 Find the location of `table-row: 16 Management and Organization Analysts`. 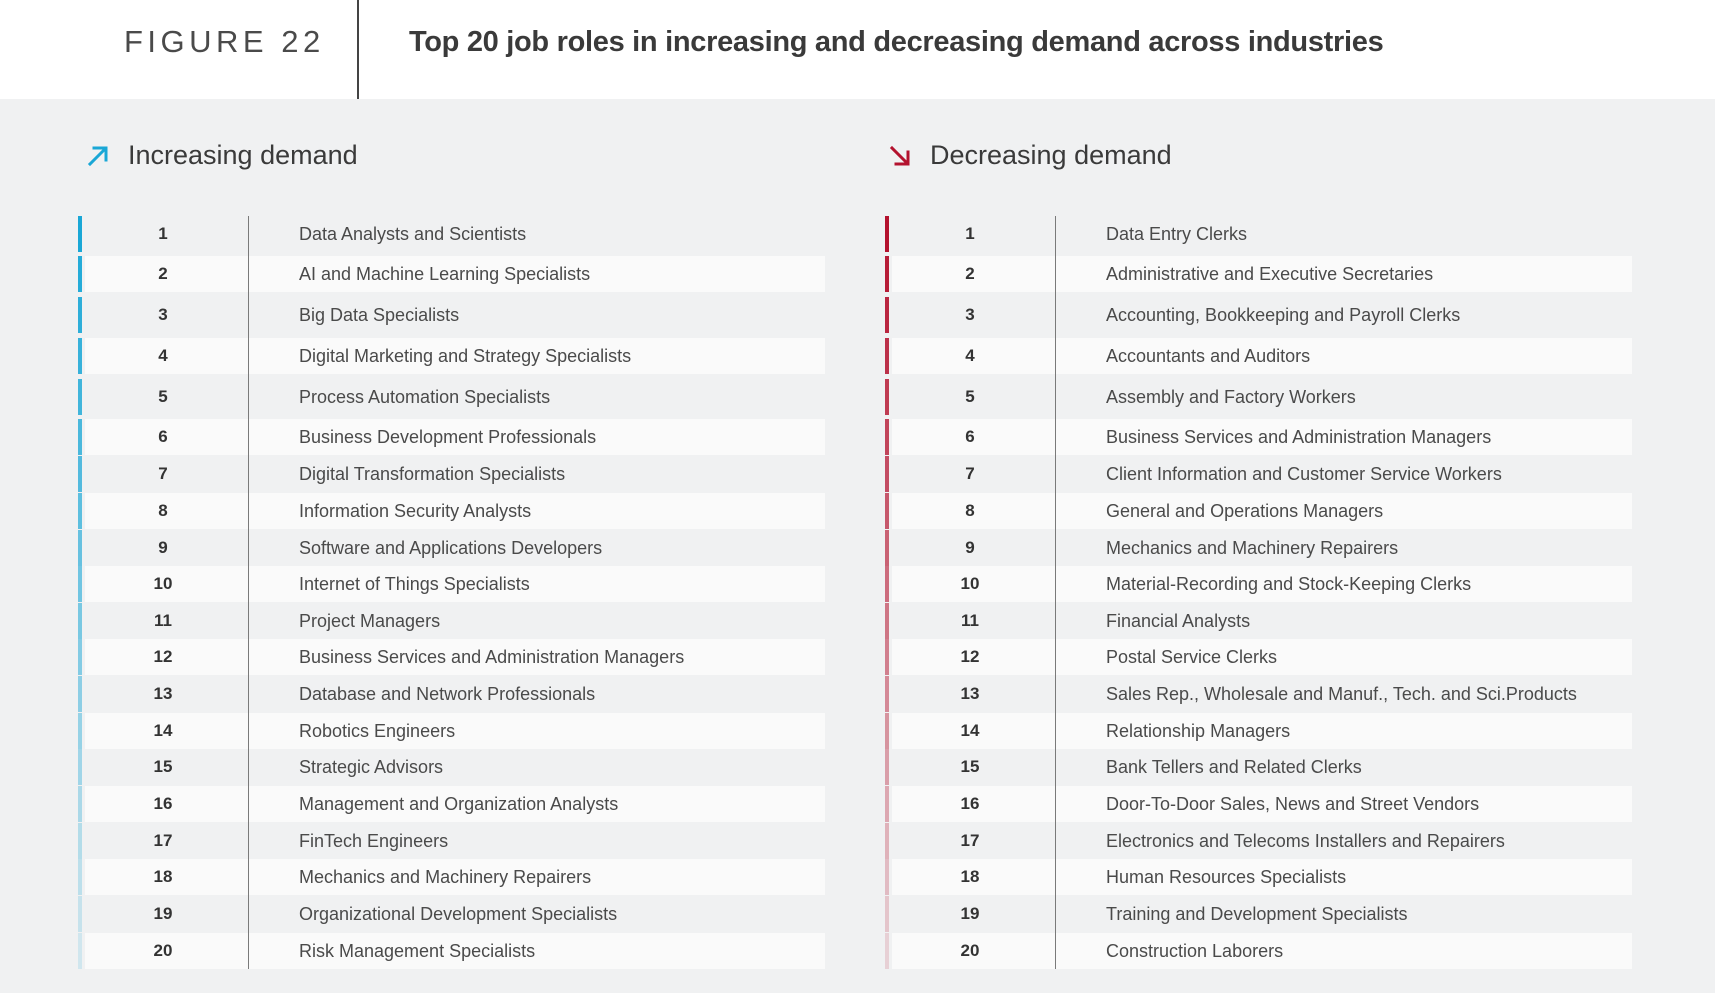

table-row: 16 Management and Organization Analysts is located at coordinates (451, 804).